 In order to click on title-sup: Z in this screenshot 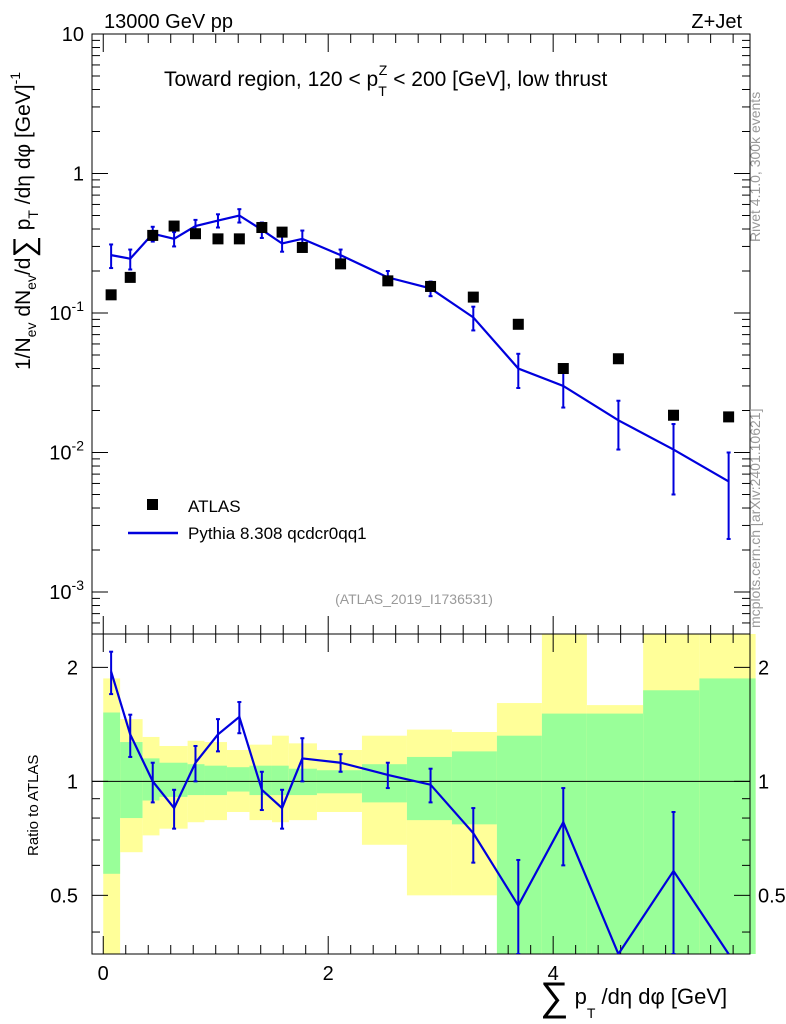, I will do `click(383, 70)`.